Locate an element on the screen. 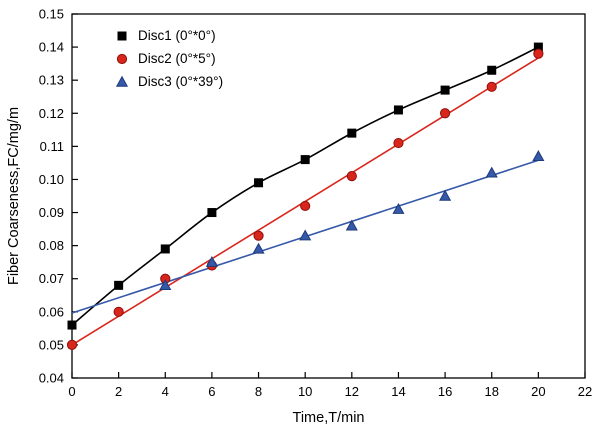  y-tick-label: 0.09 is located at coordinates (51, 212).